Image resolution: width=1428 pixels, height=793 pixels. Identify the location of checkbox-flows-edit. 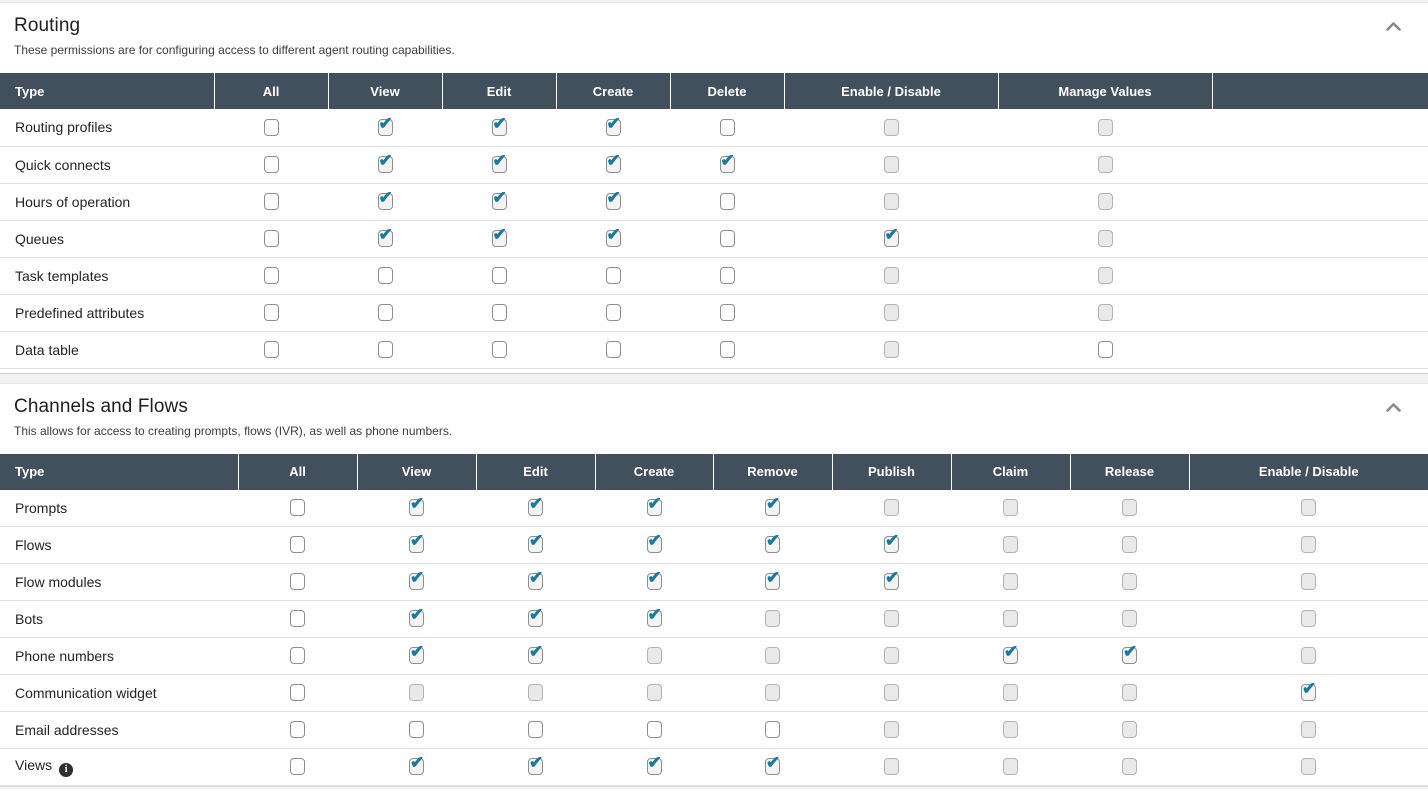
(535, 543).